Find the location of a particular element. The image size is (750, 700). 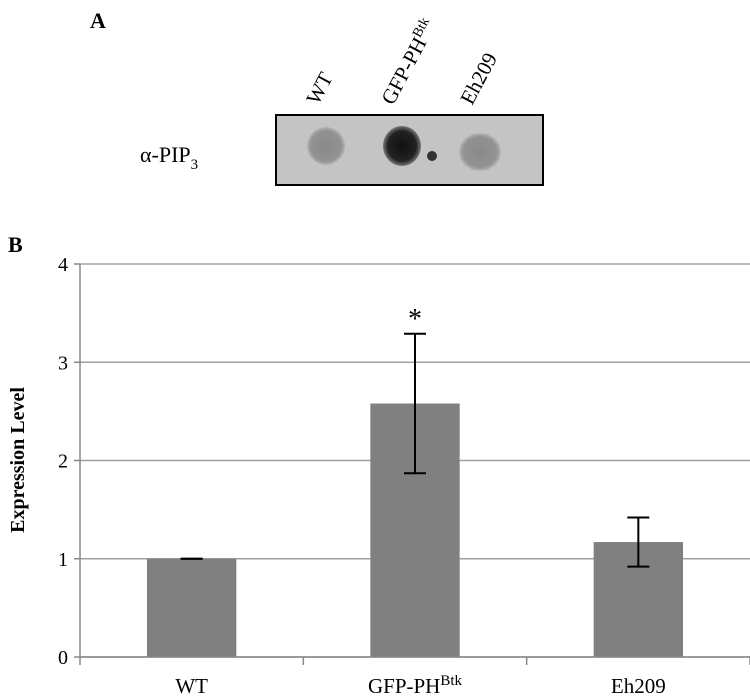

category-name: GFP-PH is located at coordinates (404, 686).